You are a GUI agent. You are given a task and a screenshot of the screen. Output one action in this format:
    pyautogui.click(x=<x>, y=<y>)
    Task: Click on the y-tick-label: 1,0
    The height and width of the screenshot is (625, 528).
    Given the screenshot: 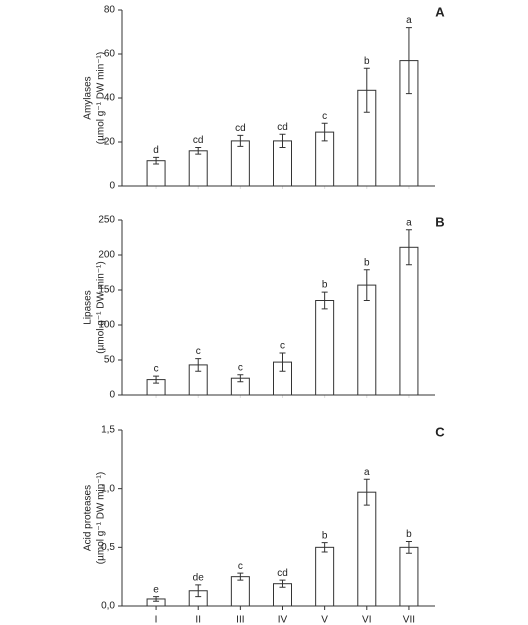 What is the action you would take?
    pyautogui.click(x=108, y=488)
    